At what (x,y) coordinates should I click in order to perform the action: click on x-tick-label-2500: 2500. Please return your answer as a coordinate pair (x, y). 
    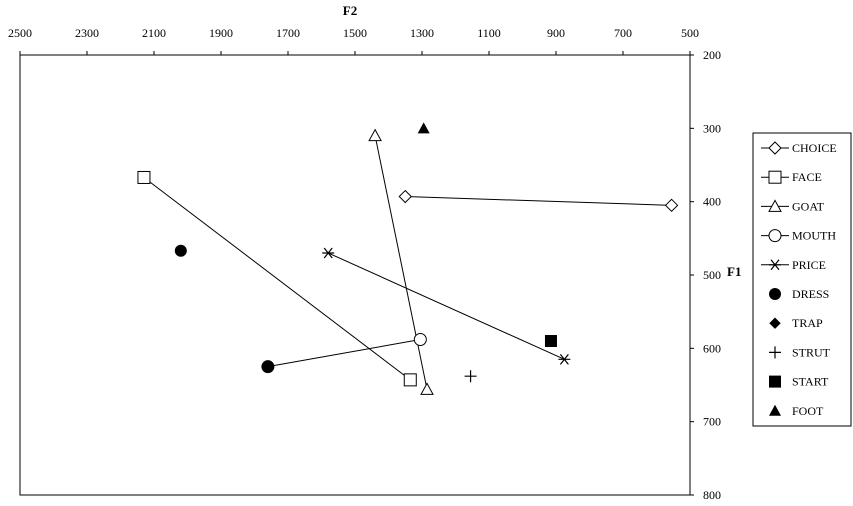
    Looking at the image, I should click on (20, 33).